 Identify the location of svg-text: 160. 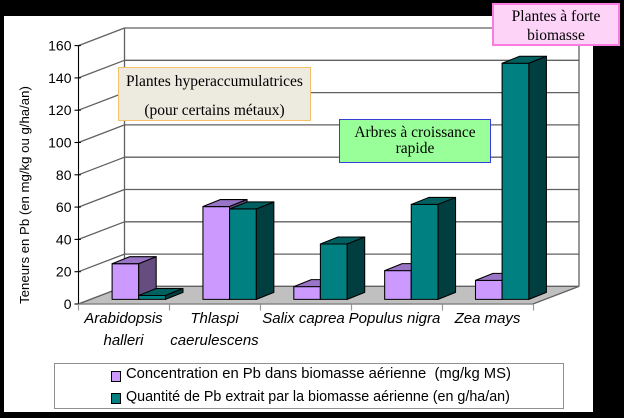
(60, 46).